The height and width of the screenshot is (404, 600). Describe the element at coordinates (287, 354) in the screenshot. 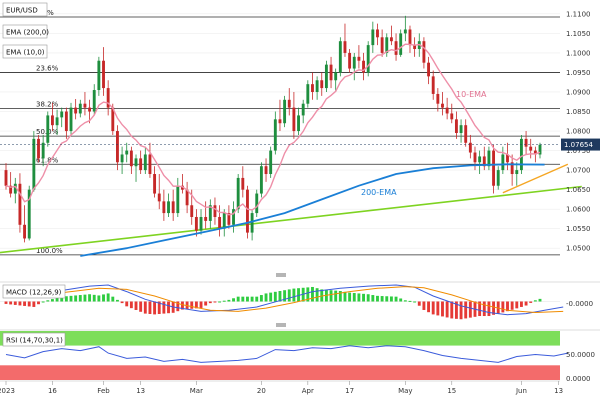

I see `rsi-line` at that location.